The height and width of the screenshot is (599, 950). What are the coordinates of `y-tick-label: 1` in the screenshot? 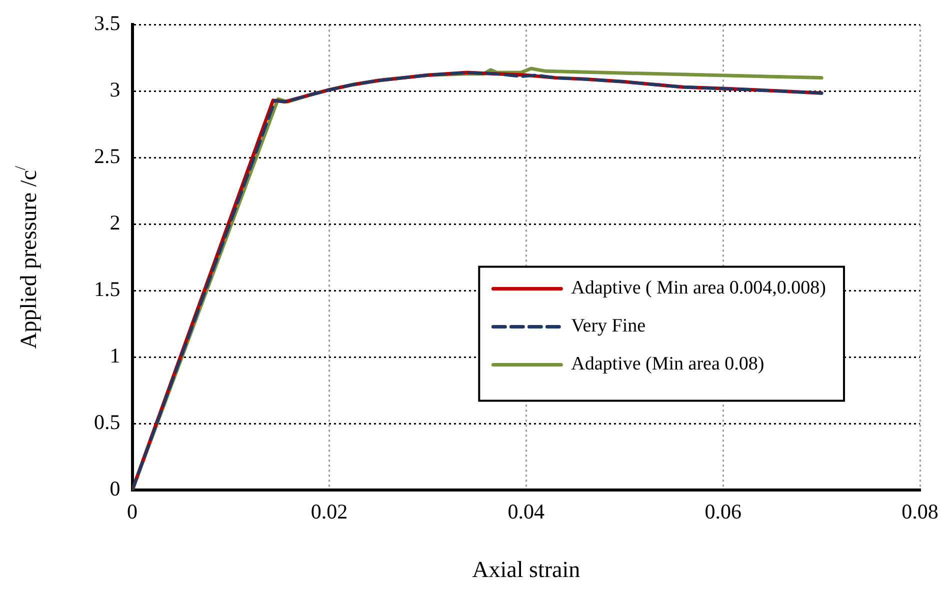 It's located at (115, 356).